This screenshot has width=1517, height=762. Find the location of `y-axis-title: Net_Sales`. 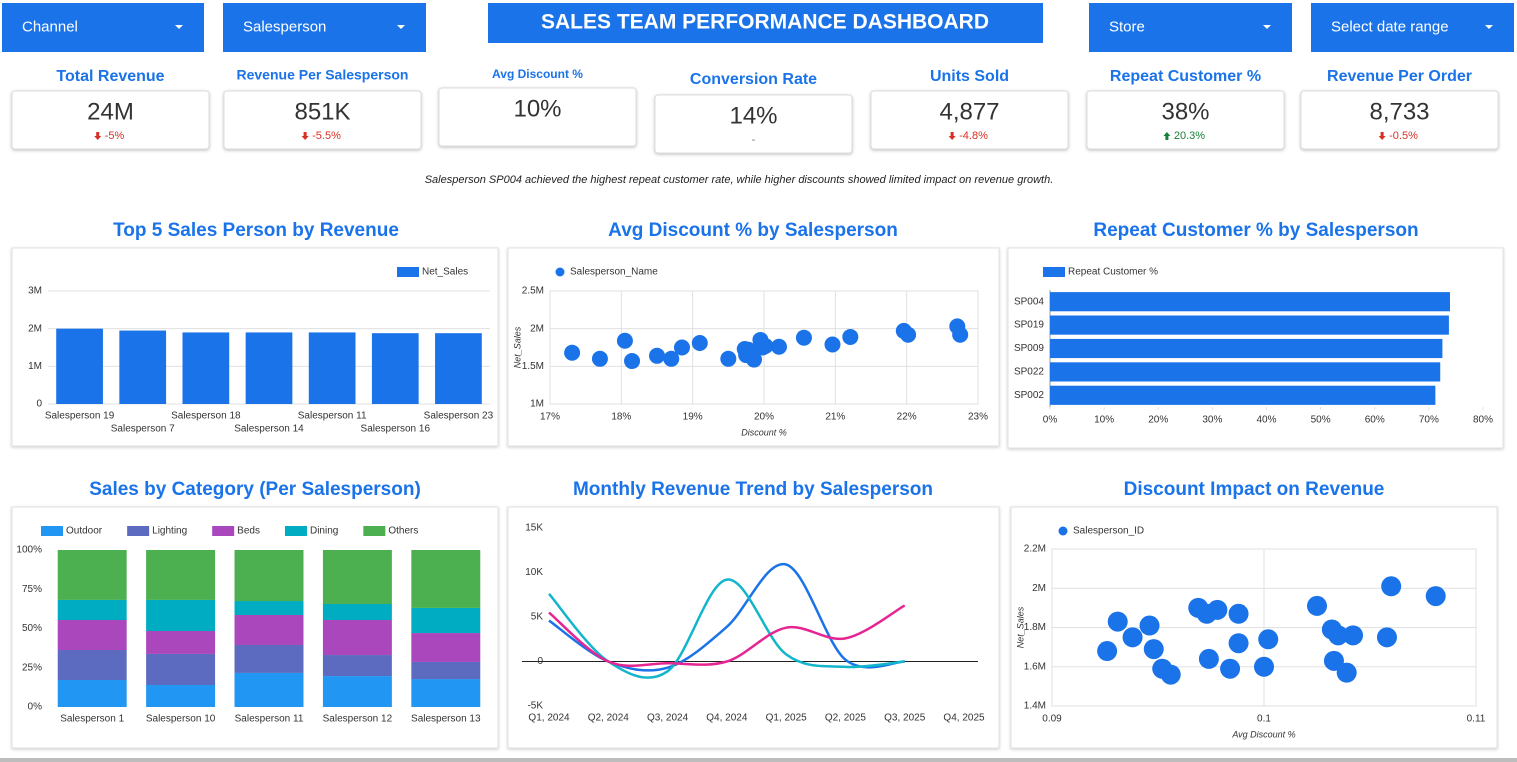

y-axis-title: Net_Sales is located at coordinates (517, 347).